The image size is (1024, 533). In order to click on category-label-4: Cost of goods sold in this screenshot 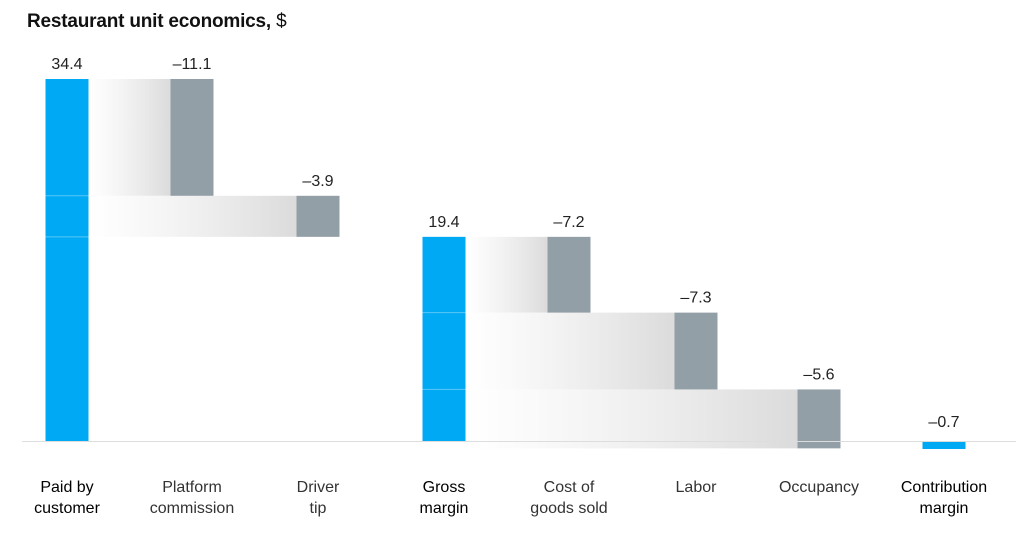, I will do `click(569, 498)`.